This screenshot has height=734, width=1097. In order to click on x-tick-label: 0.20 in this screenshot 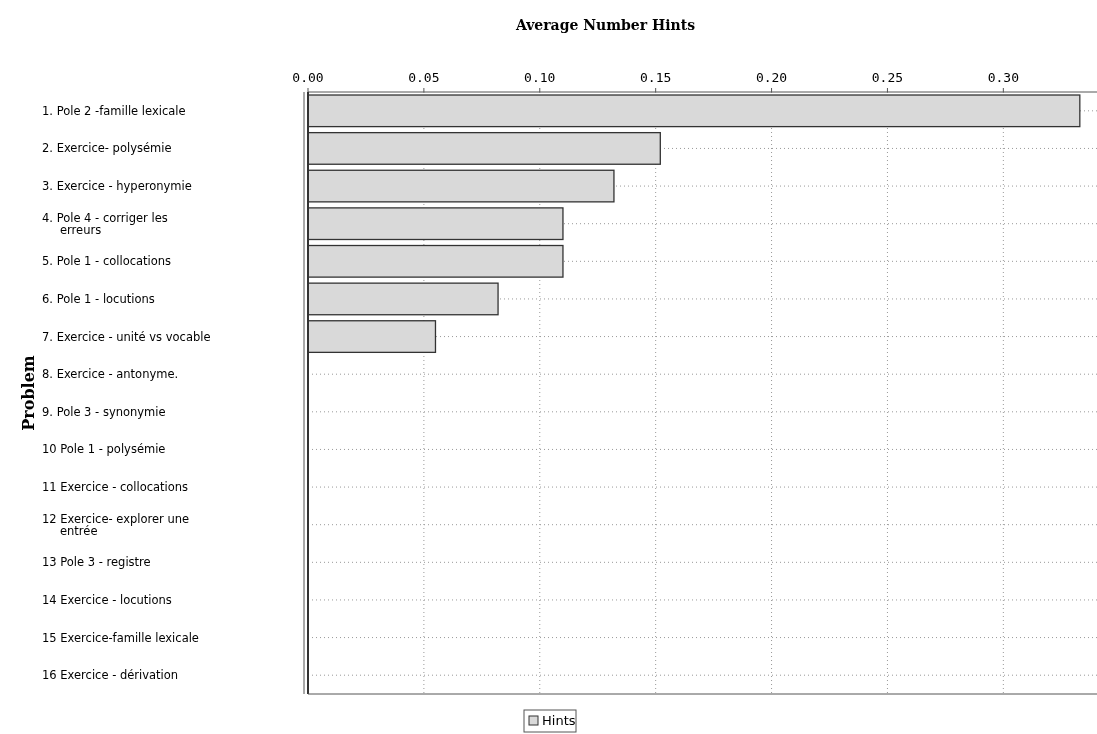, I will do `click(771, 77)`.